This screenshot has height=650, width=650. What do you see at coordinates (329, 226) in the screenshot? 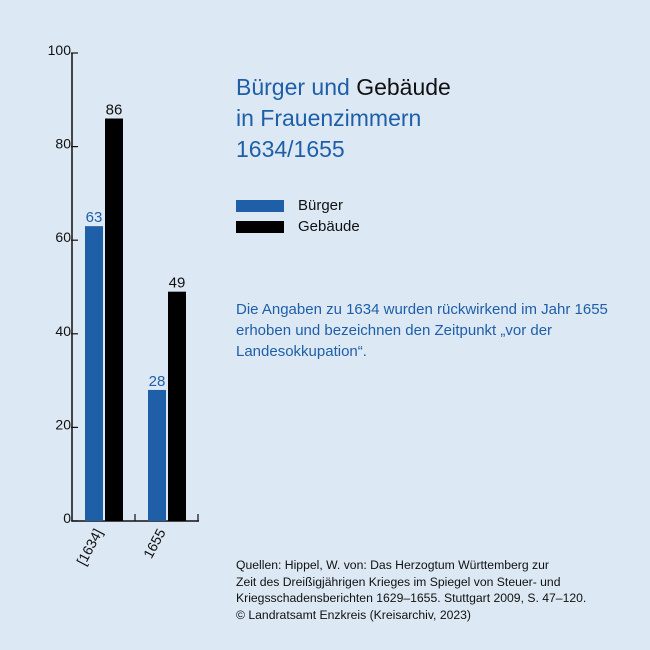
I see `legend-label-gebaeude: Gebäude` at bounding box center [329, 226].